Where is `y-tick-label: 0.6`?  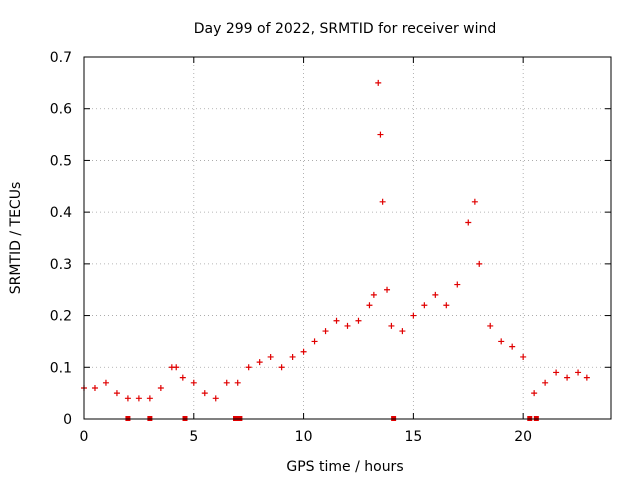
y-tick-label: 0.6 is located at coordinates (61, 110).